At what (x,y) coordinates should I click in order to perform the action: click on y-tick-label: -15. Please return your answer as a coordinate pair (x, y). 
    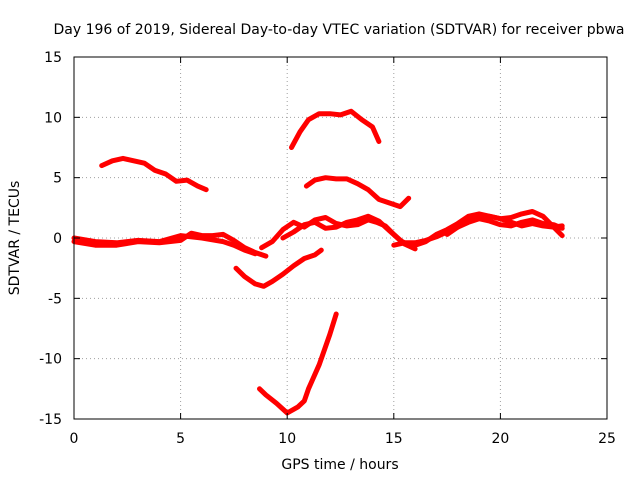
    Looking at the image, I should click on (50, 420).